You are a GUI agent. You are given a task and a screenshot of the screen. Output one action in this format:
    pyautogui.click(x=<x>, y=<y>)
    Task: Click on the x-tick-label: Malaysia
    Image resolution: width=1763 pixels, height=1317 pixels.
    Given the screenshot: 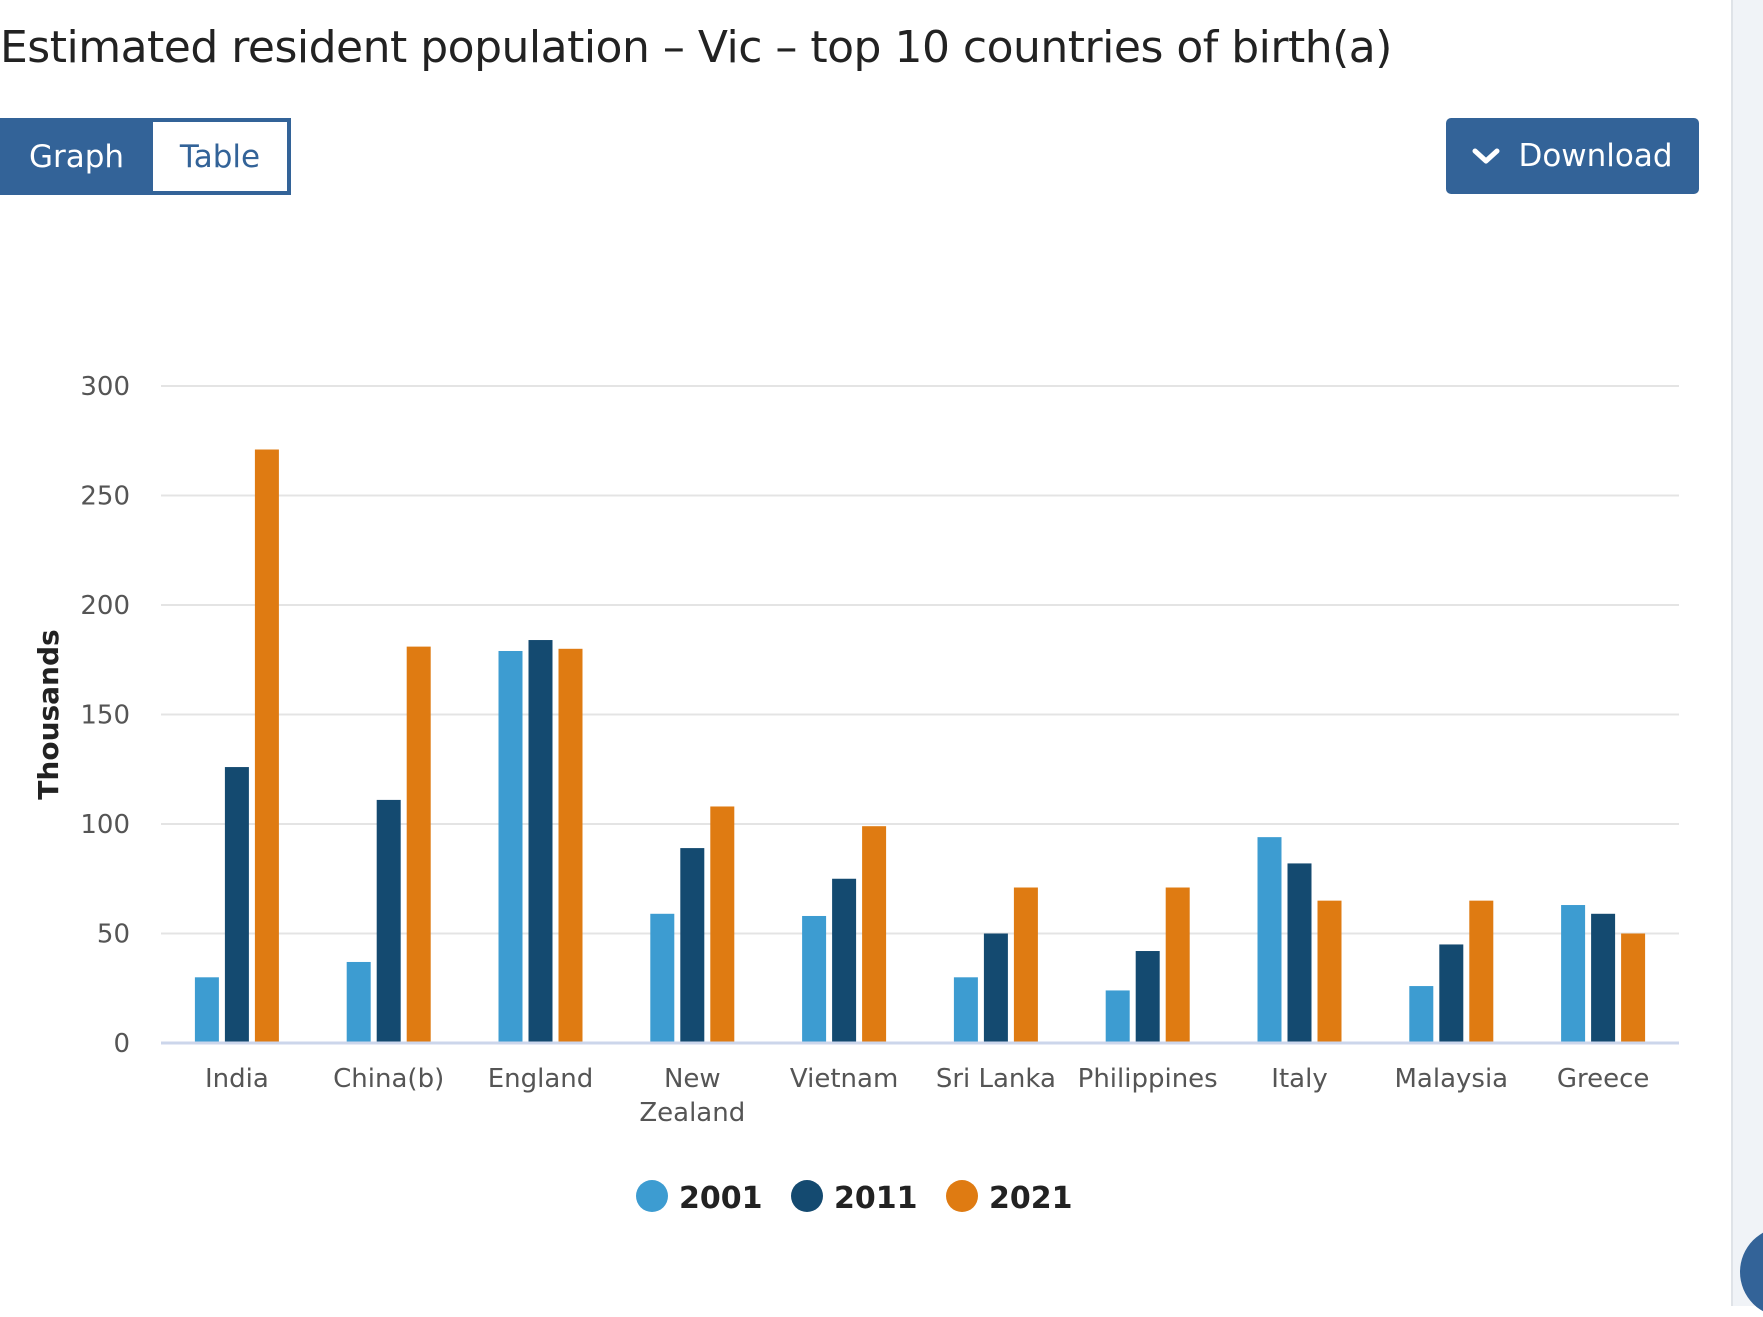 What is the action you would take?
    pyautogui.click(x=1451, y=1079)
    